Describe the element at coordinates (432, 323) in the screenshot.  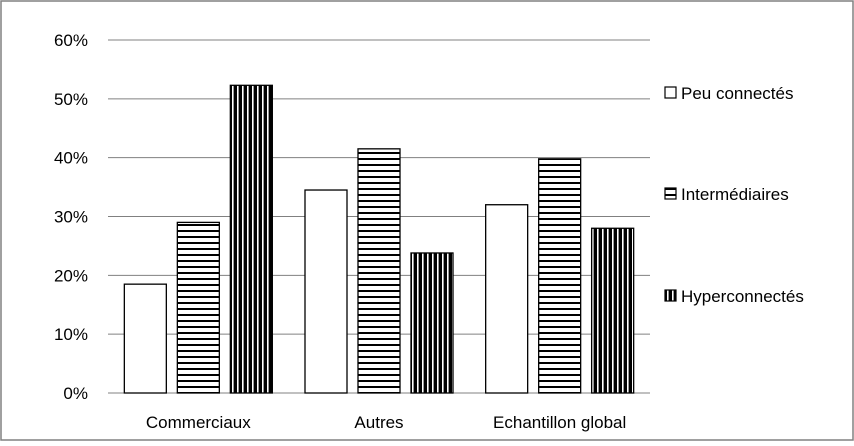
I see `bar-hyperconnectés-2` at that location.